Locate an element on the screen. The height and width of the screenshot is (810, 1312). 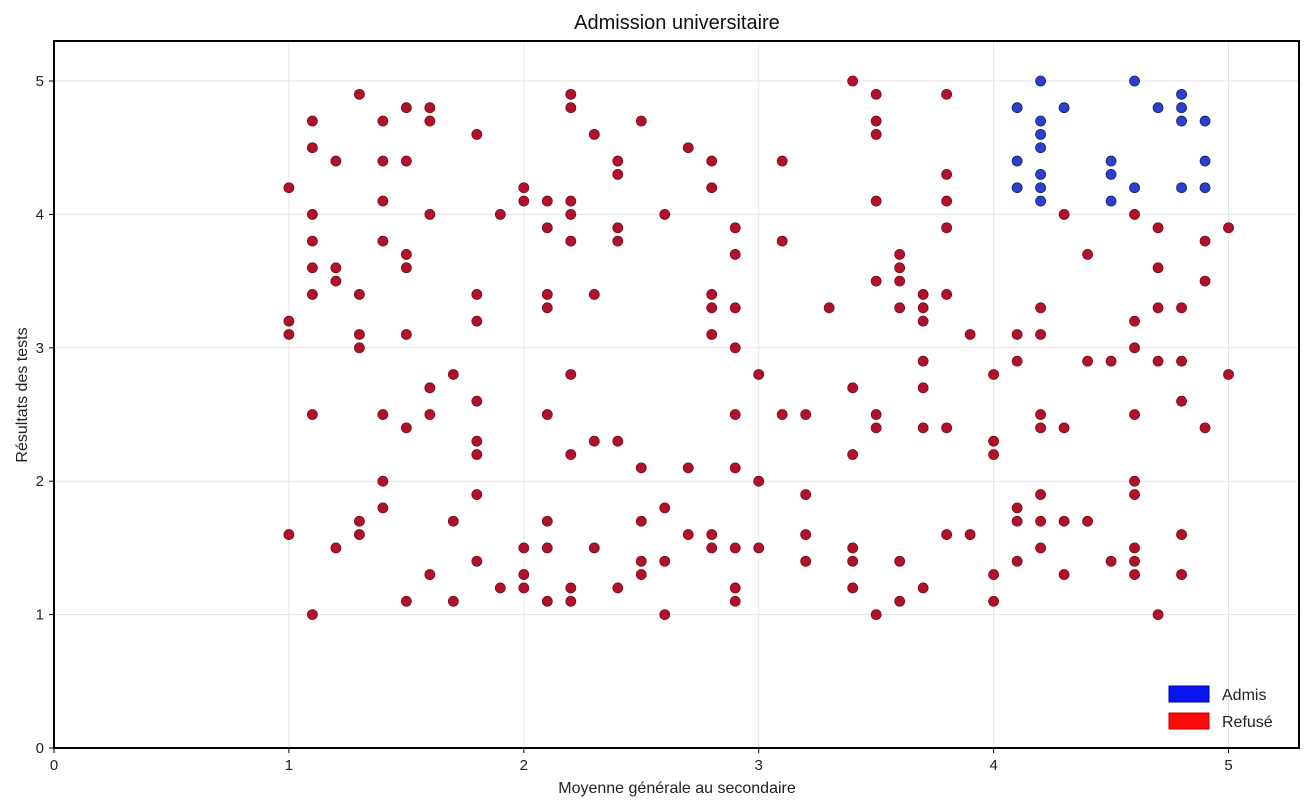
y-tick-label: 5 is located at coordinates (40, 81).